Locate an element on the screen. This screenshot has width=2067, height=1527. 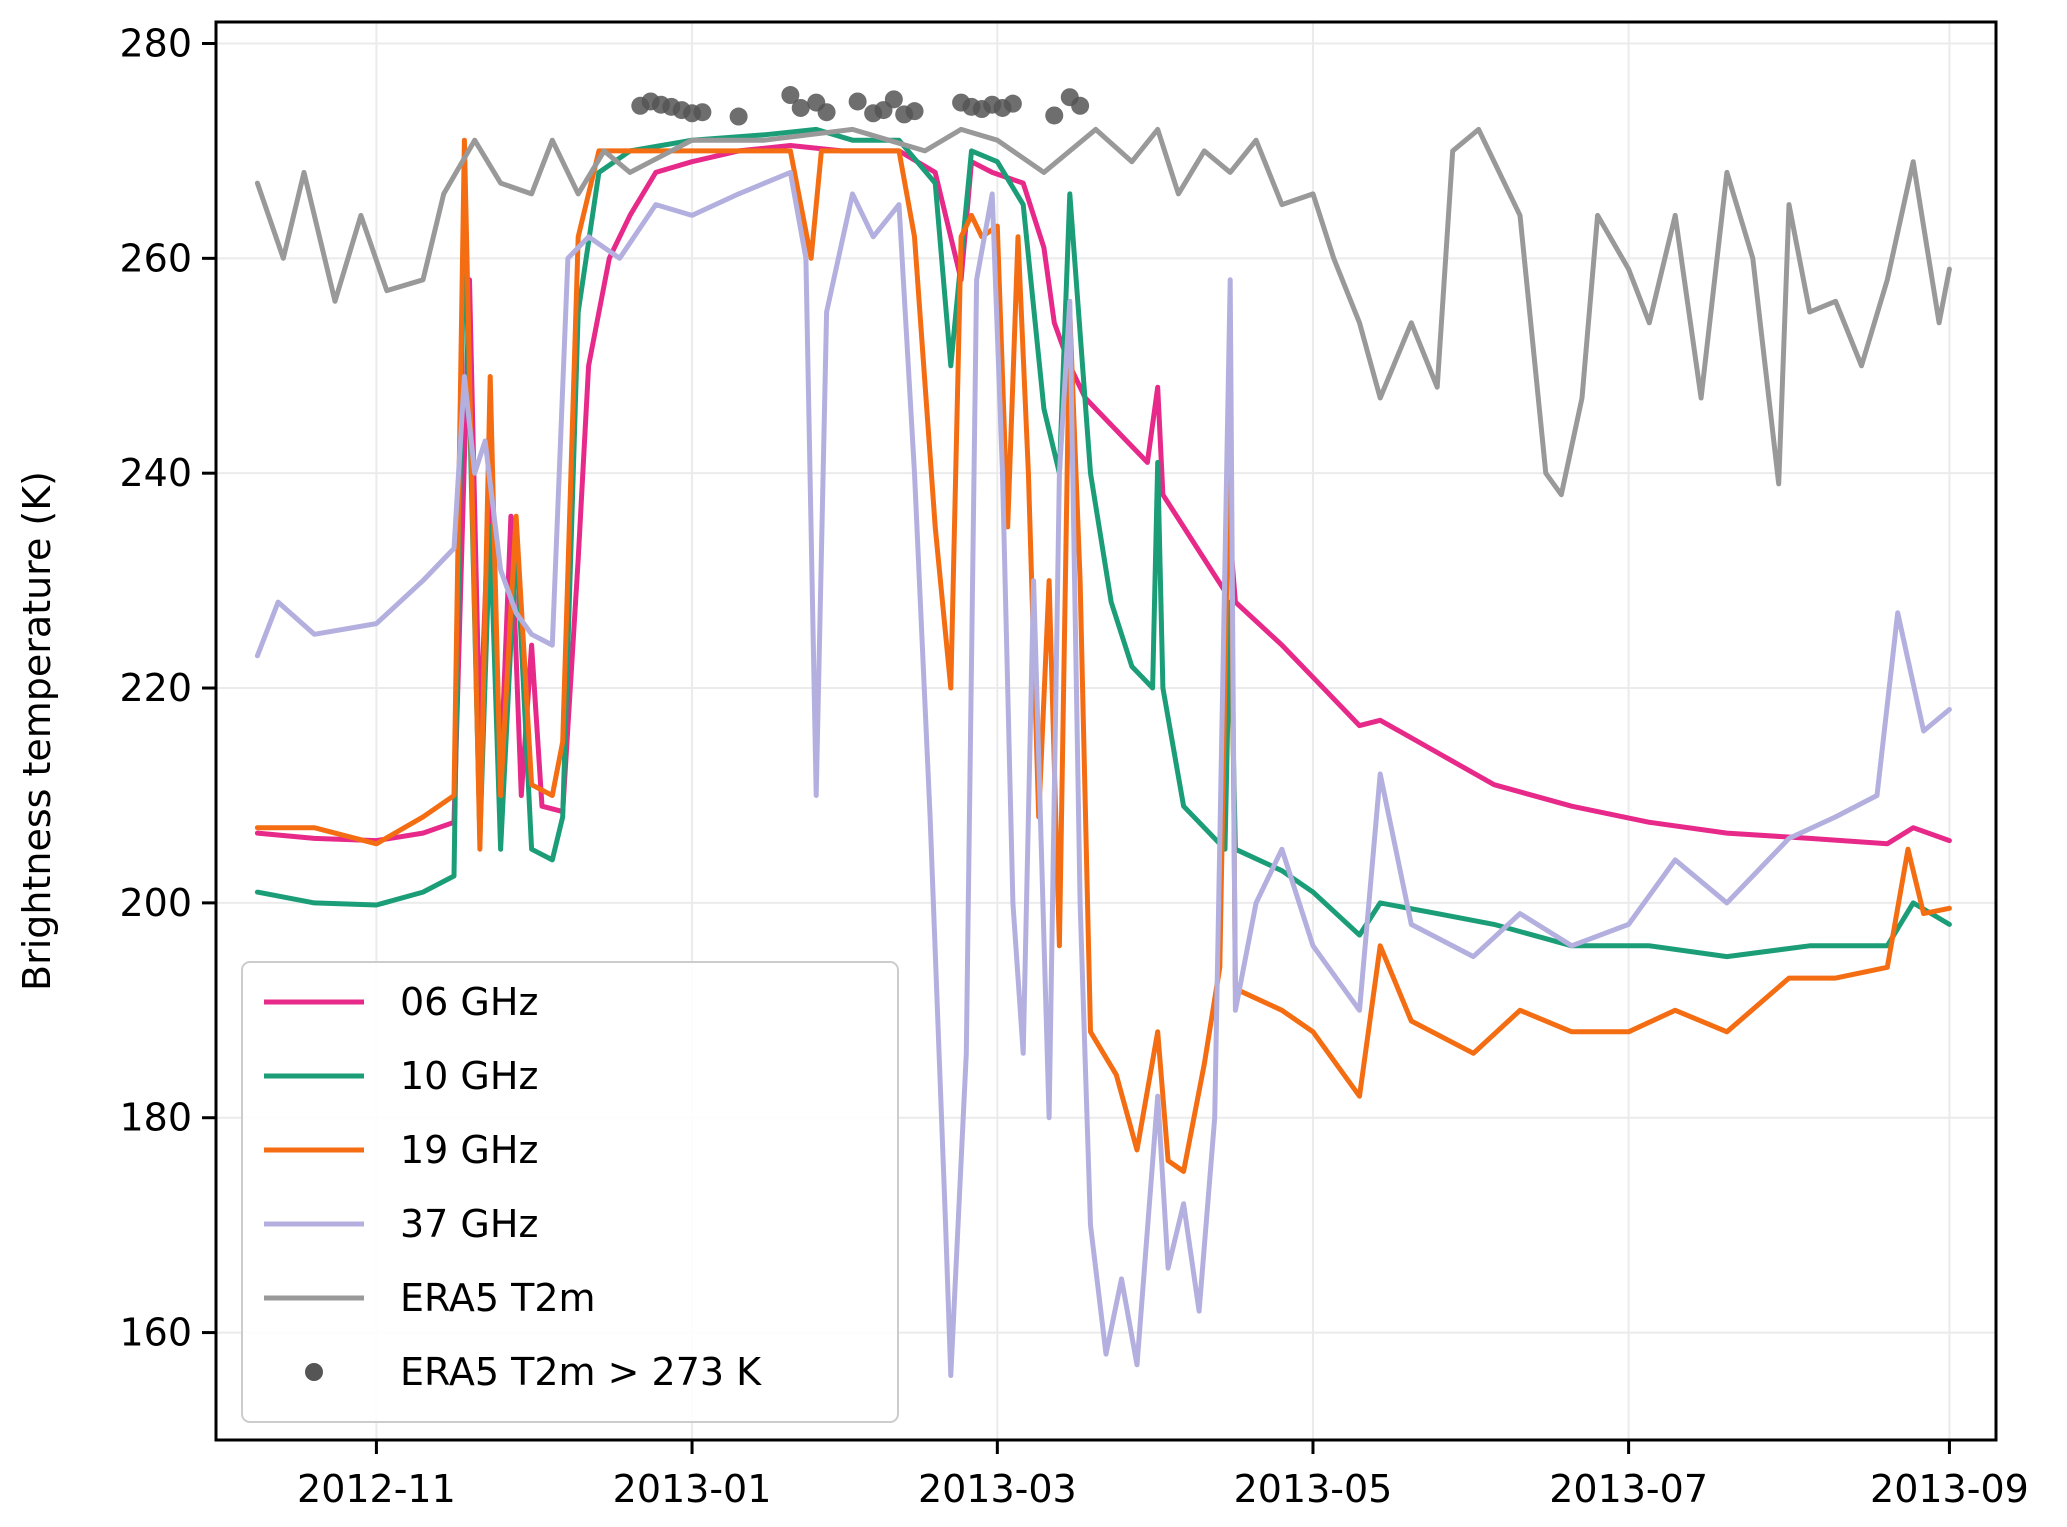
y-tick-label: 240 is located at coordinates (155, 473).